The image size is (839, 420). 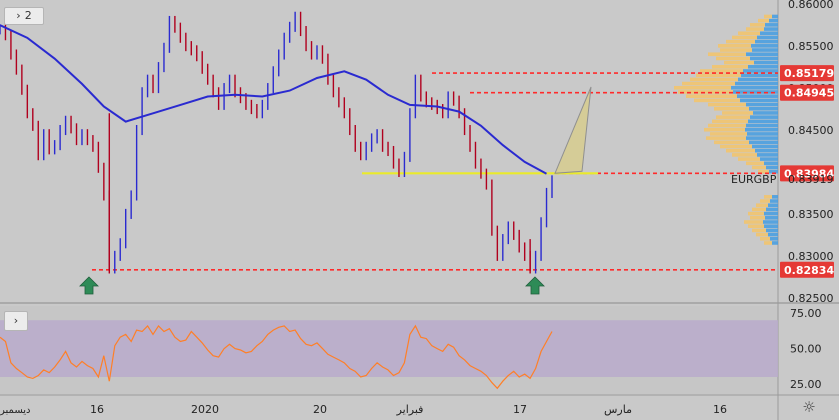 I want to click on time-axis-tick-label: 20, so click(x=320, y=409).